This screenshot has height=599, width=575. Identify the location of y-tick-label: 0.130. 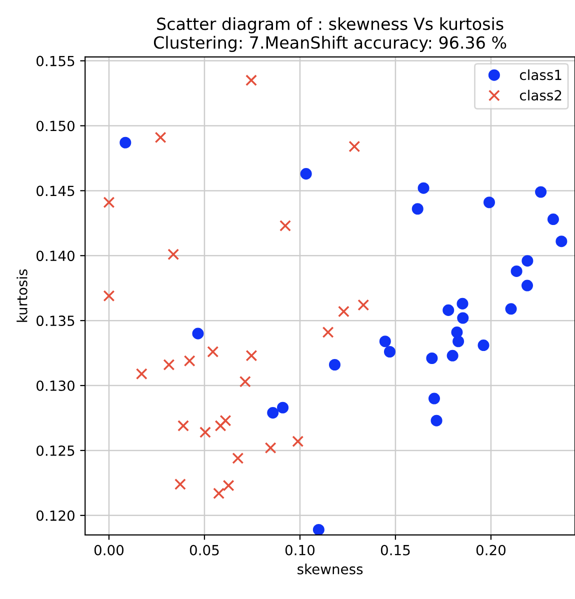
(55, 386).